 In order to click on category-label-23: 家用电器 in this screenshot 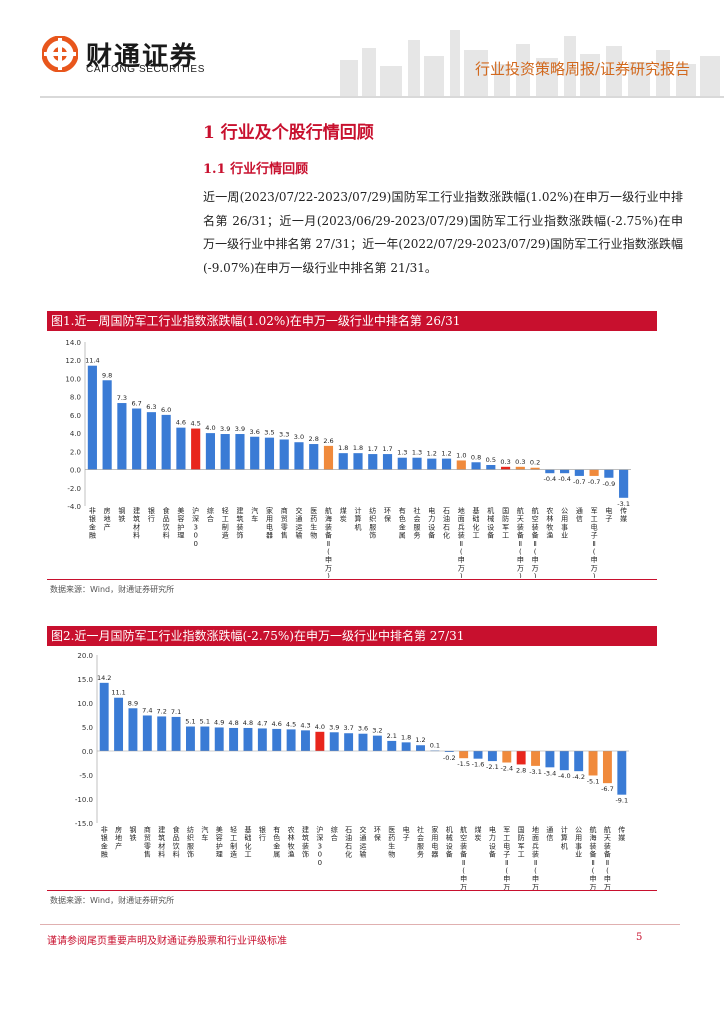, I will do `click(434, 842)`.